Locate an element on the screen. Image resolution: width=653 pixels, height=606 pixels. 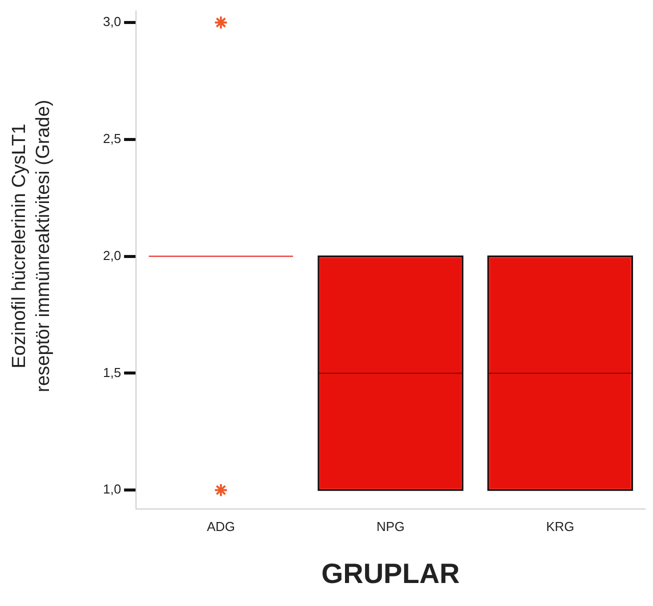
x-tick-label: ADG is located at coordinates (220, 526).